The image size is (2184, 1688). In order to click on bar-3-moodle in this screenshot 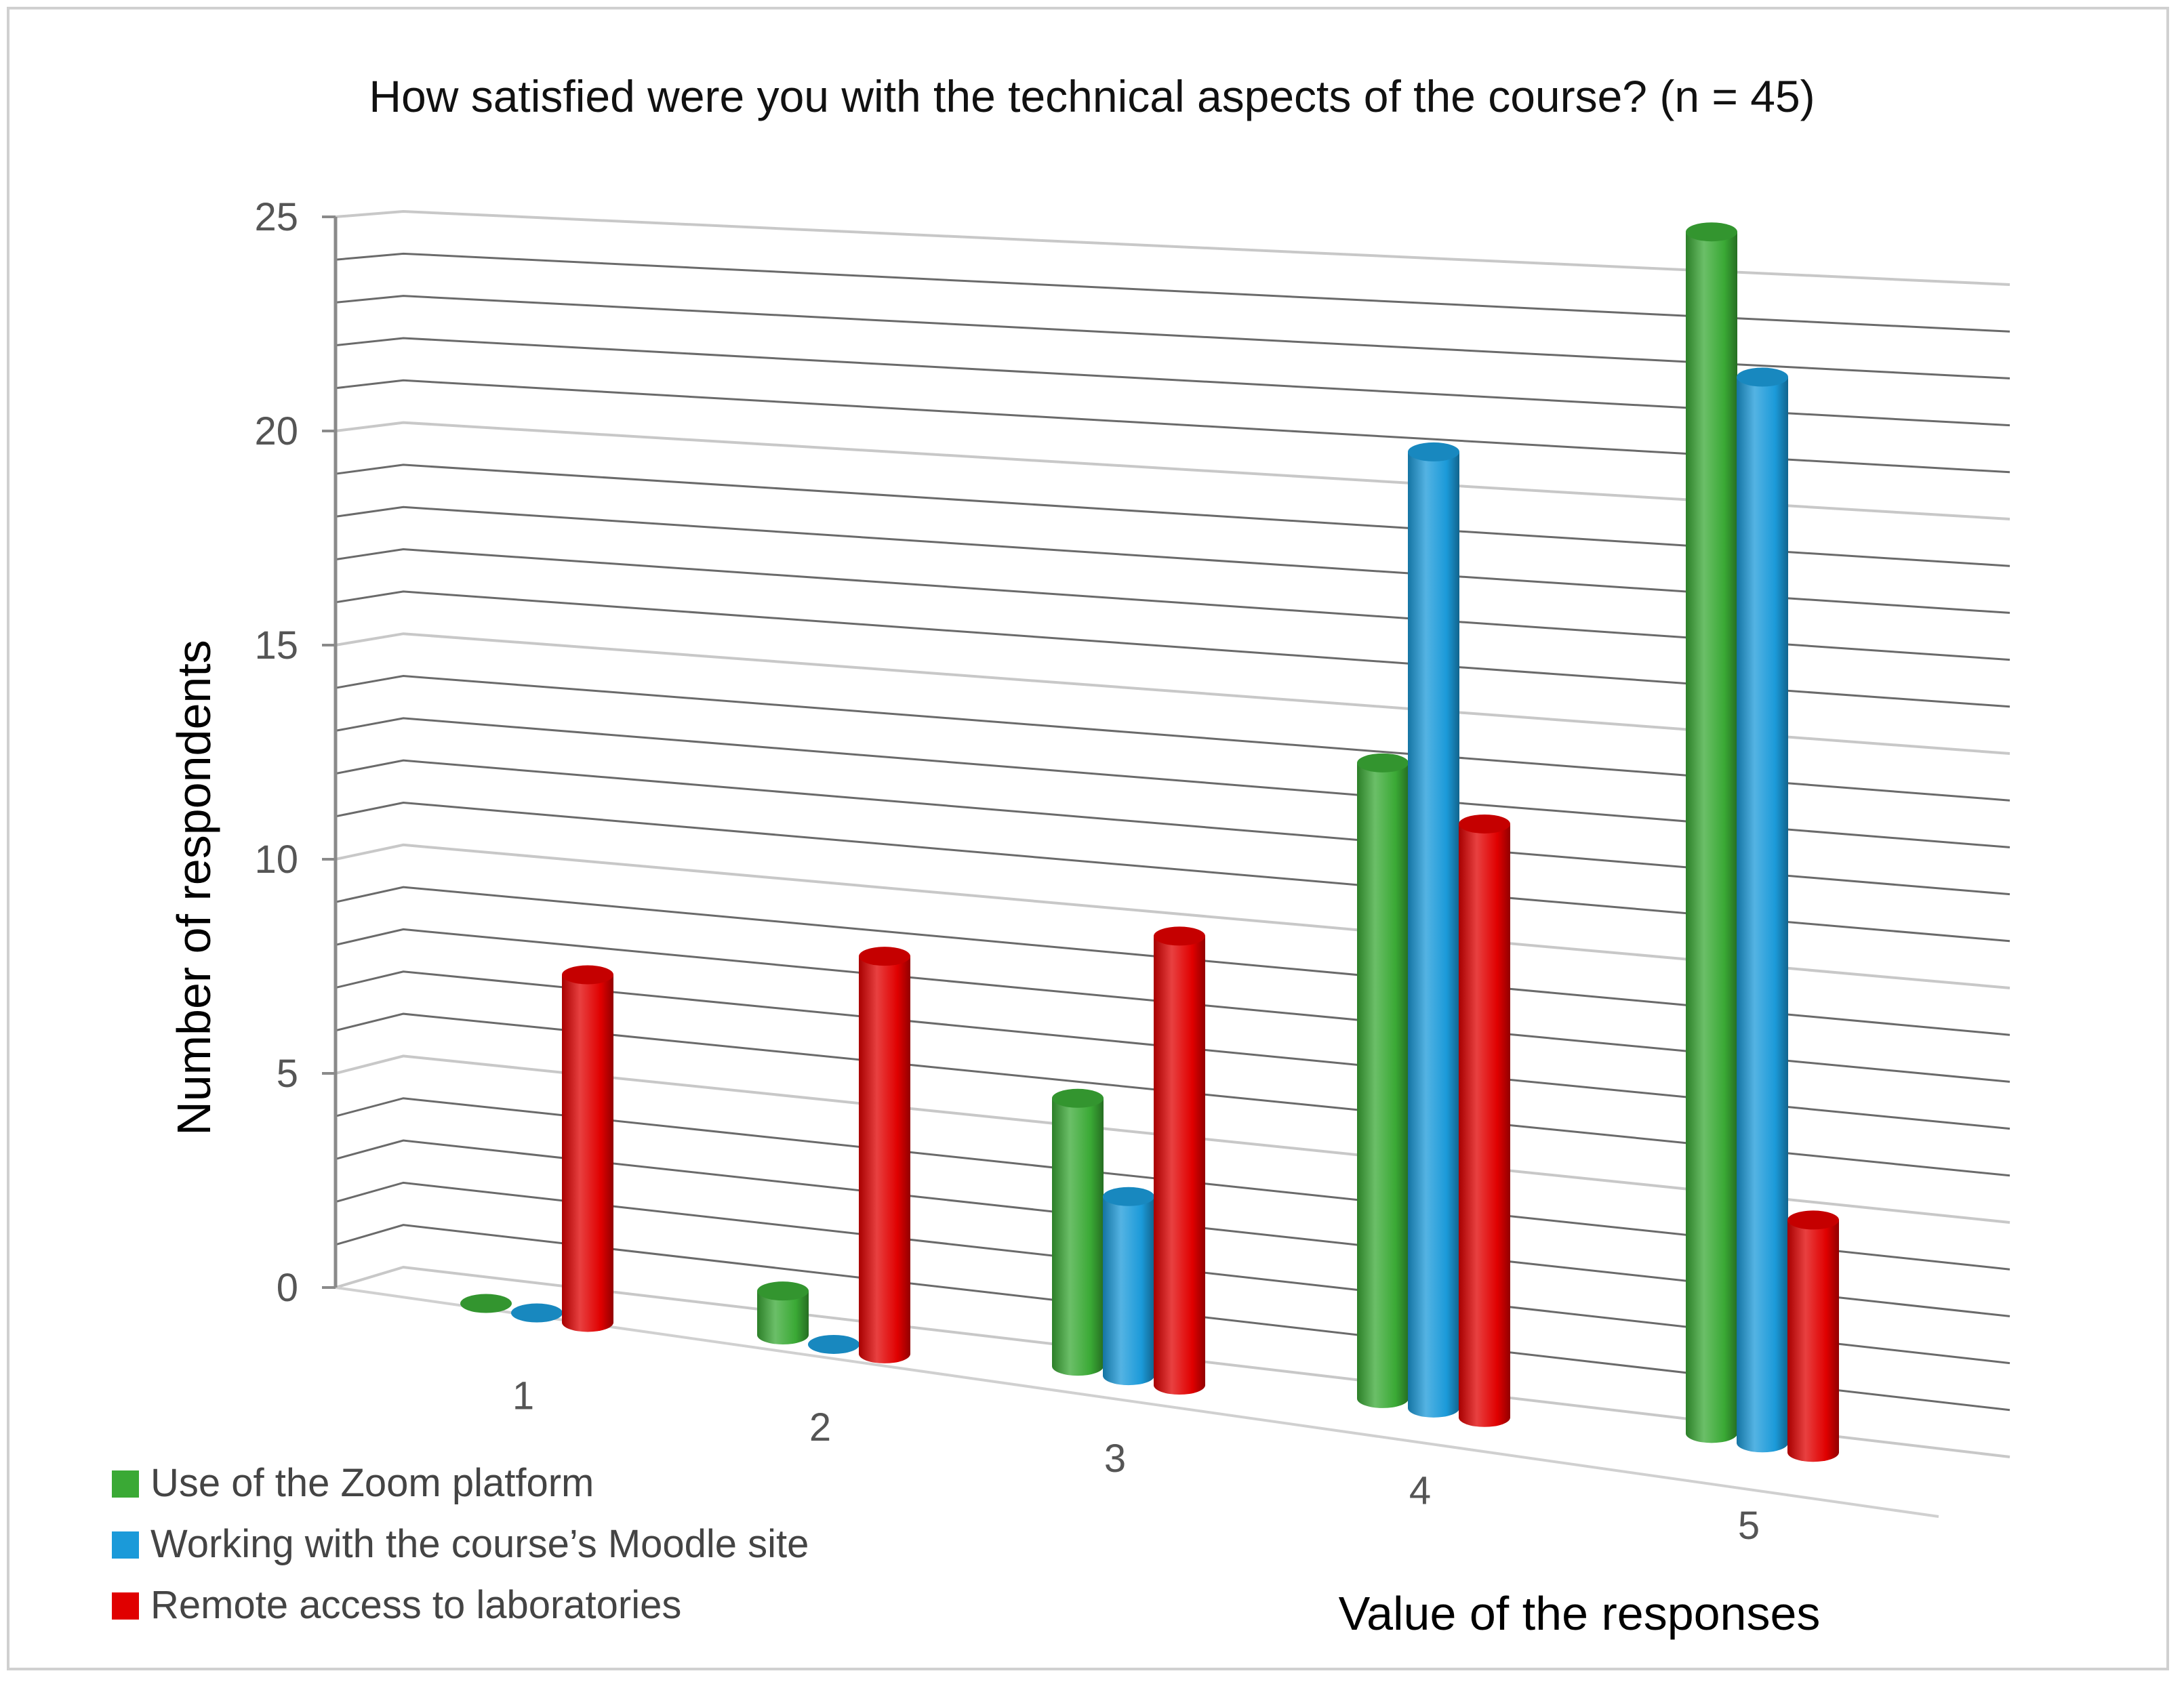, I will do `click(1128, 1287)`.